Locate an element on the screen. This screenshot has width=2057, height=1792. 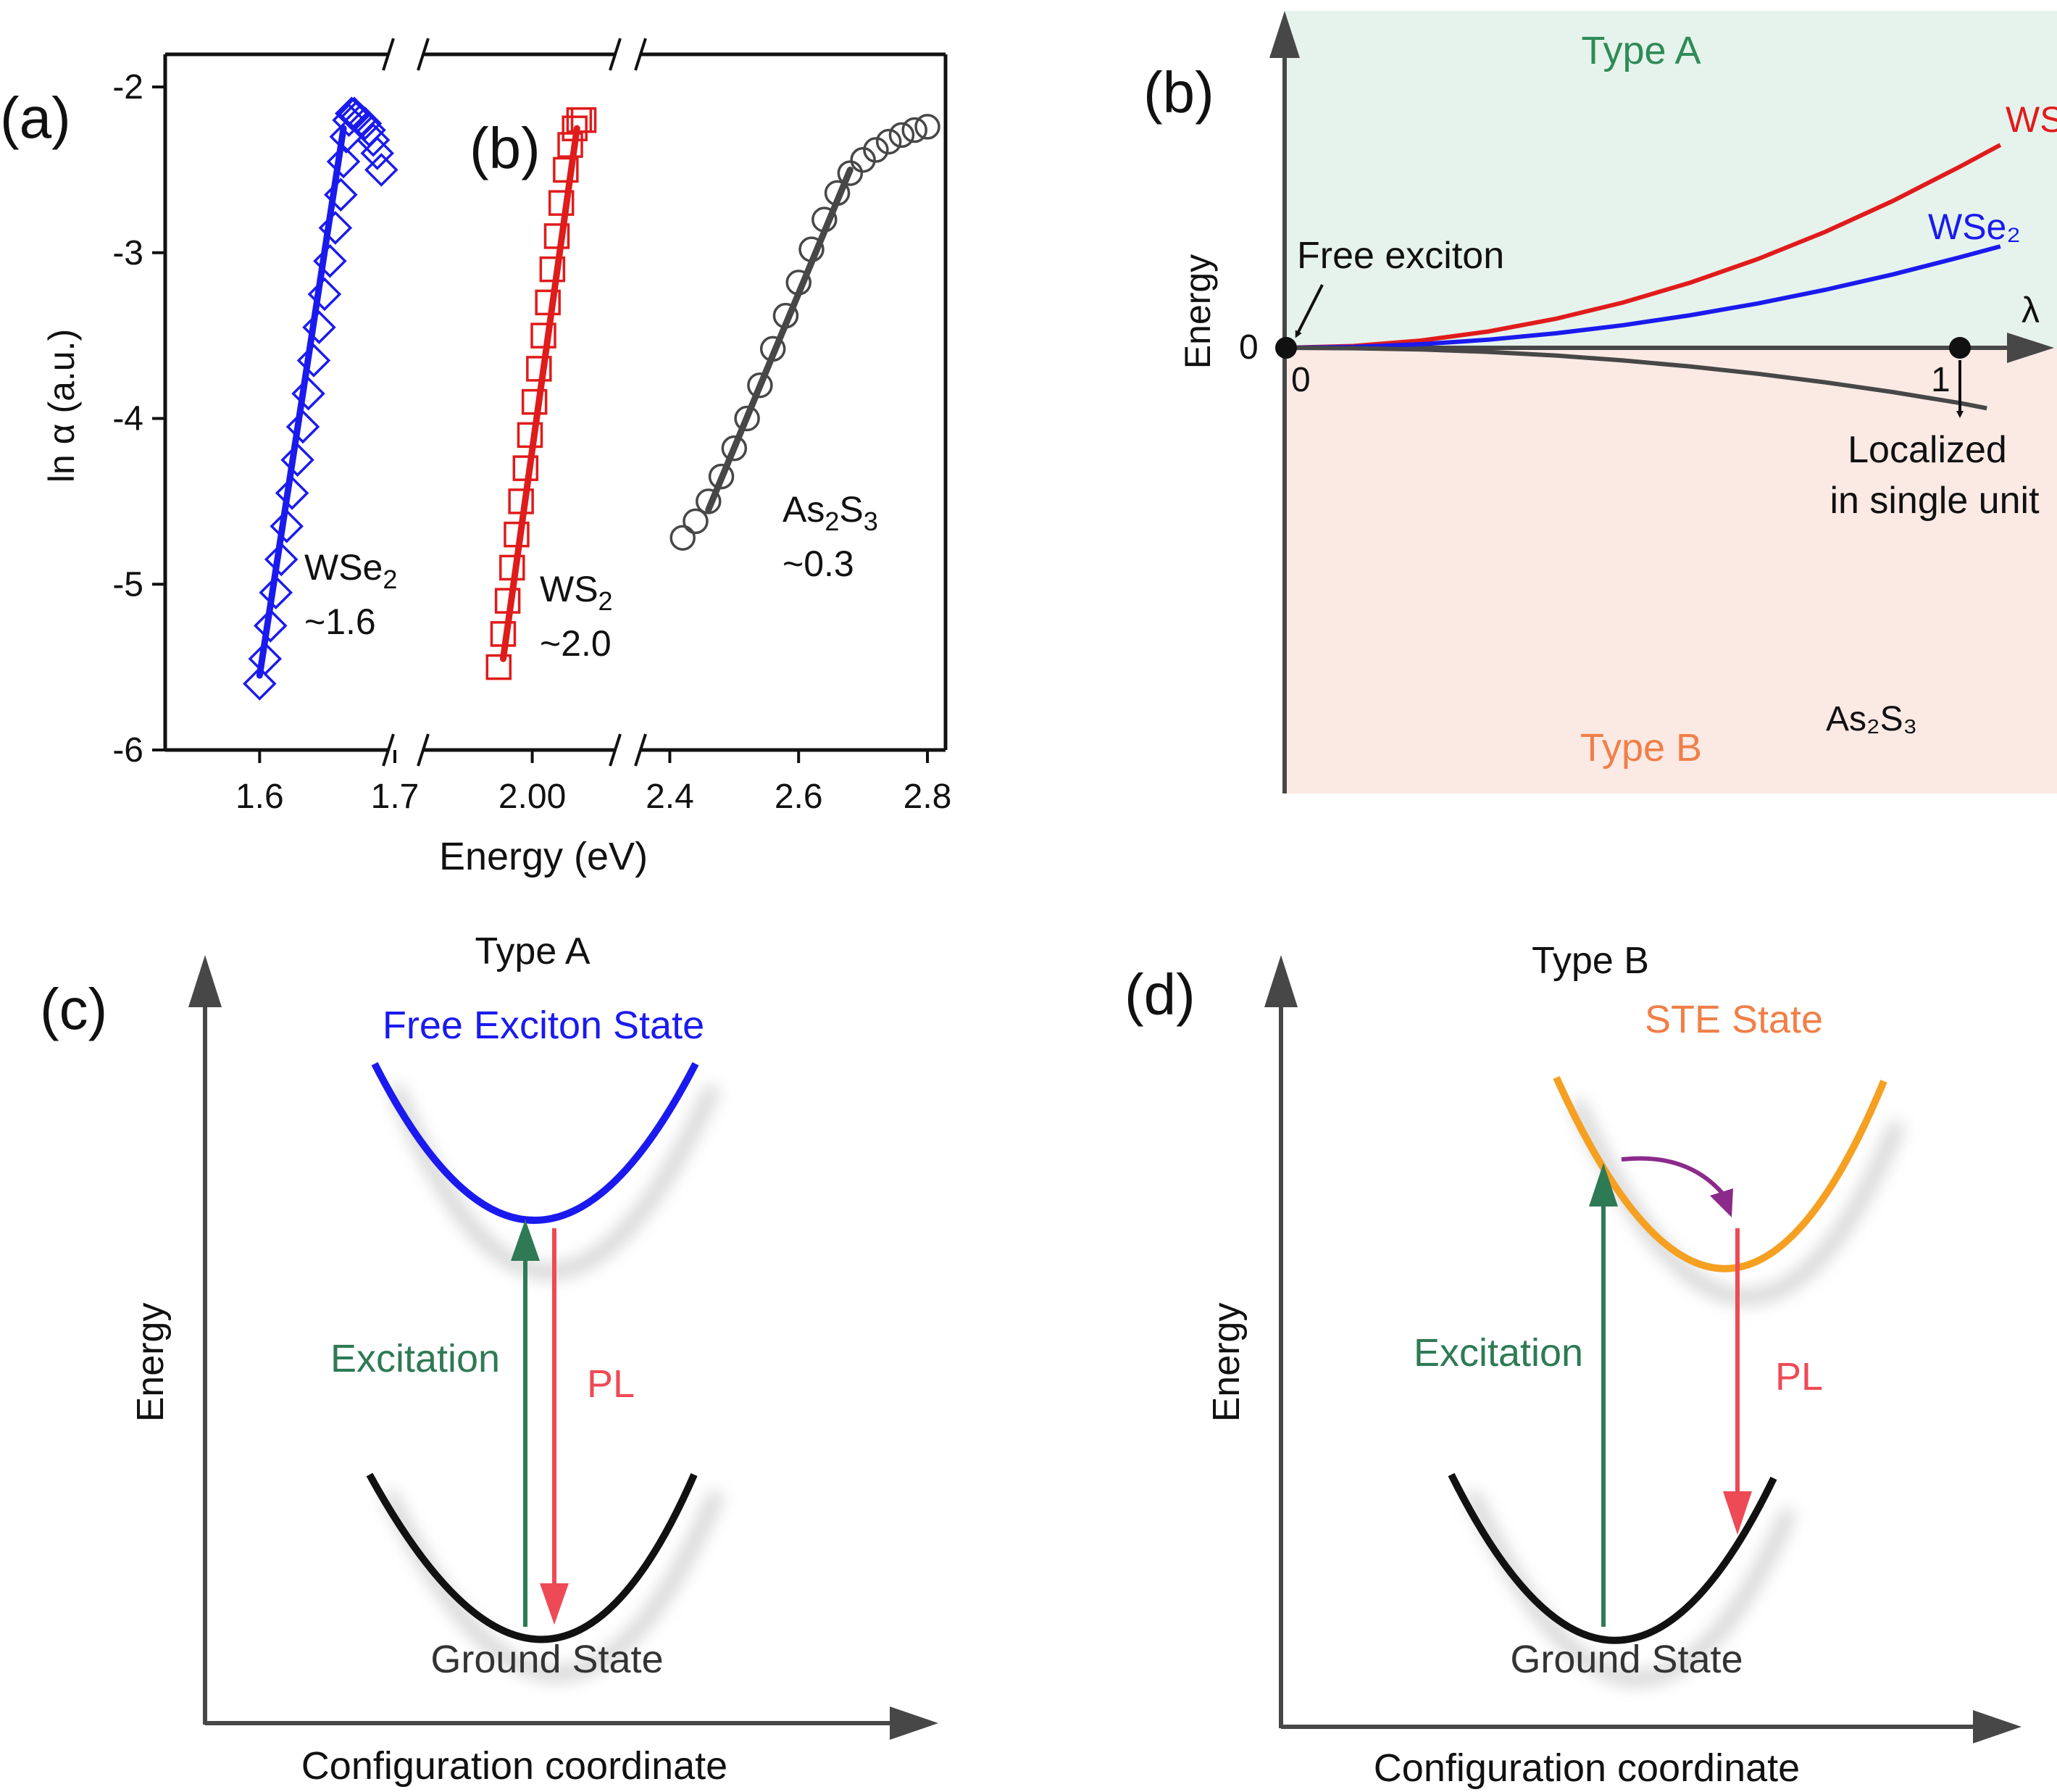
panel-b-x-tick-one: 1 is located at coordinates (1940, 380).